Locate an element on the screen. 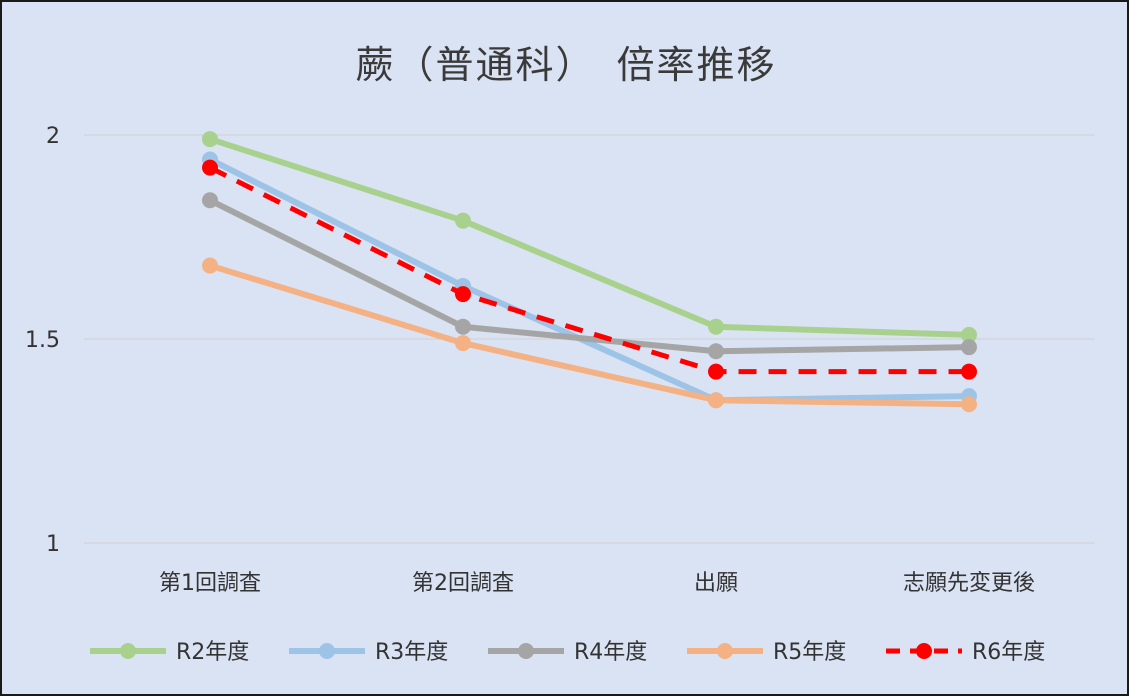 This screenshot has height=698, width=1129. legend-label: R5年度 is located at coordinates (809, 652).